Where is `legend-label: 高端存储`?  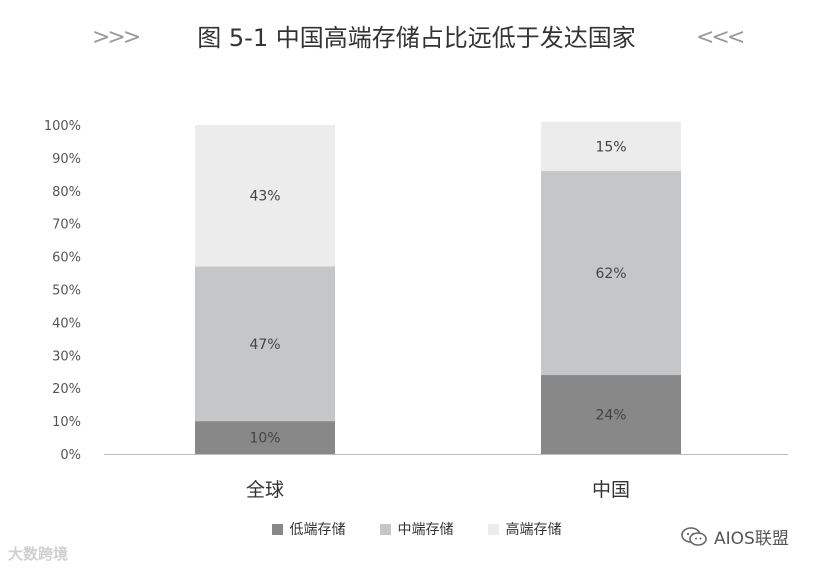
legend-label: 高端存储 is located at coordinates (533, 530).